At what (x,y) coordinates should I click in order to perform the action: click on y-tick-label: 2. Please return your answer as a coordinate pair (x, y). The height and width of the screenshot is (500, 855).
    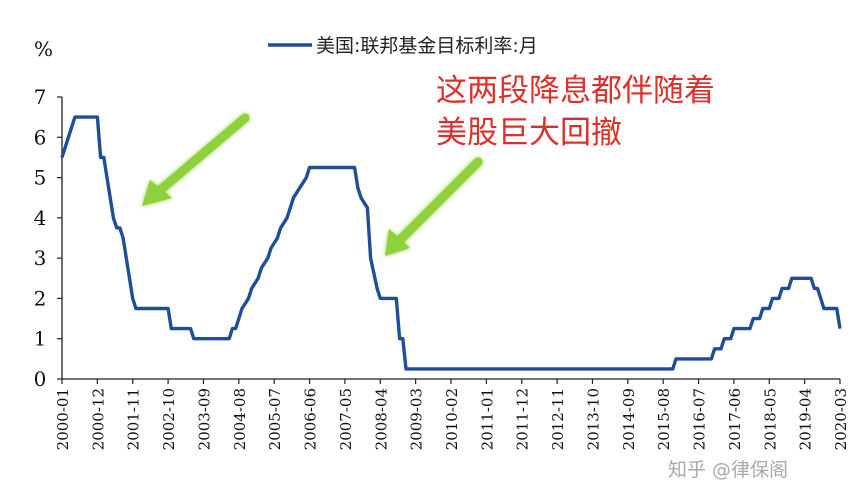
    Looking at the image, I should click on (40, 298).